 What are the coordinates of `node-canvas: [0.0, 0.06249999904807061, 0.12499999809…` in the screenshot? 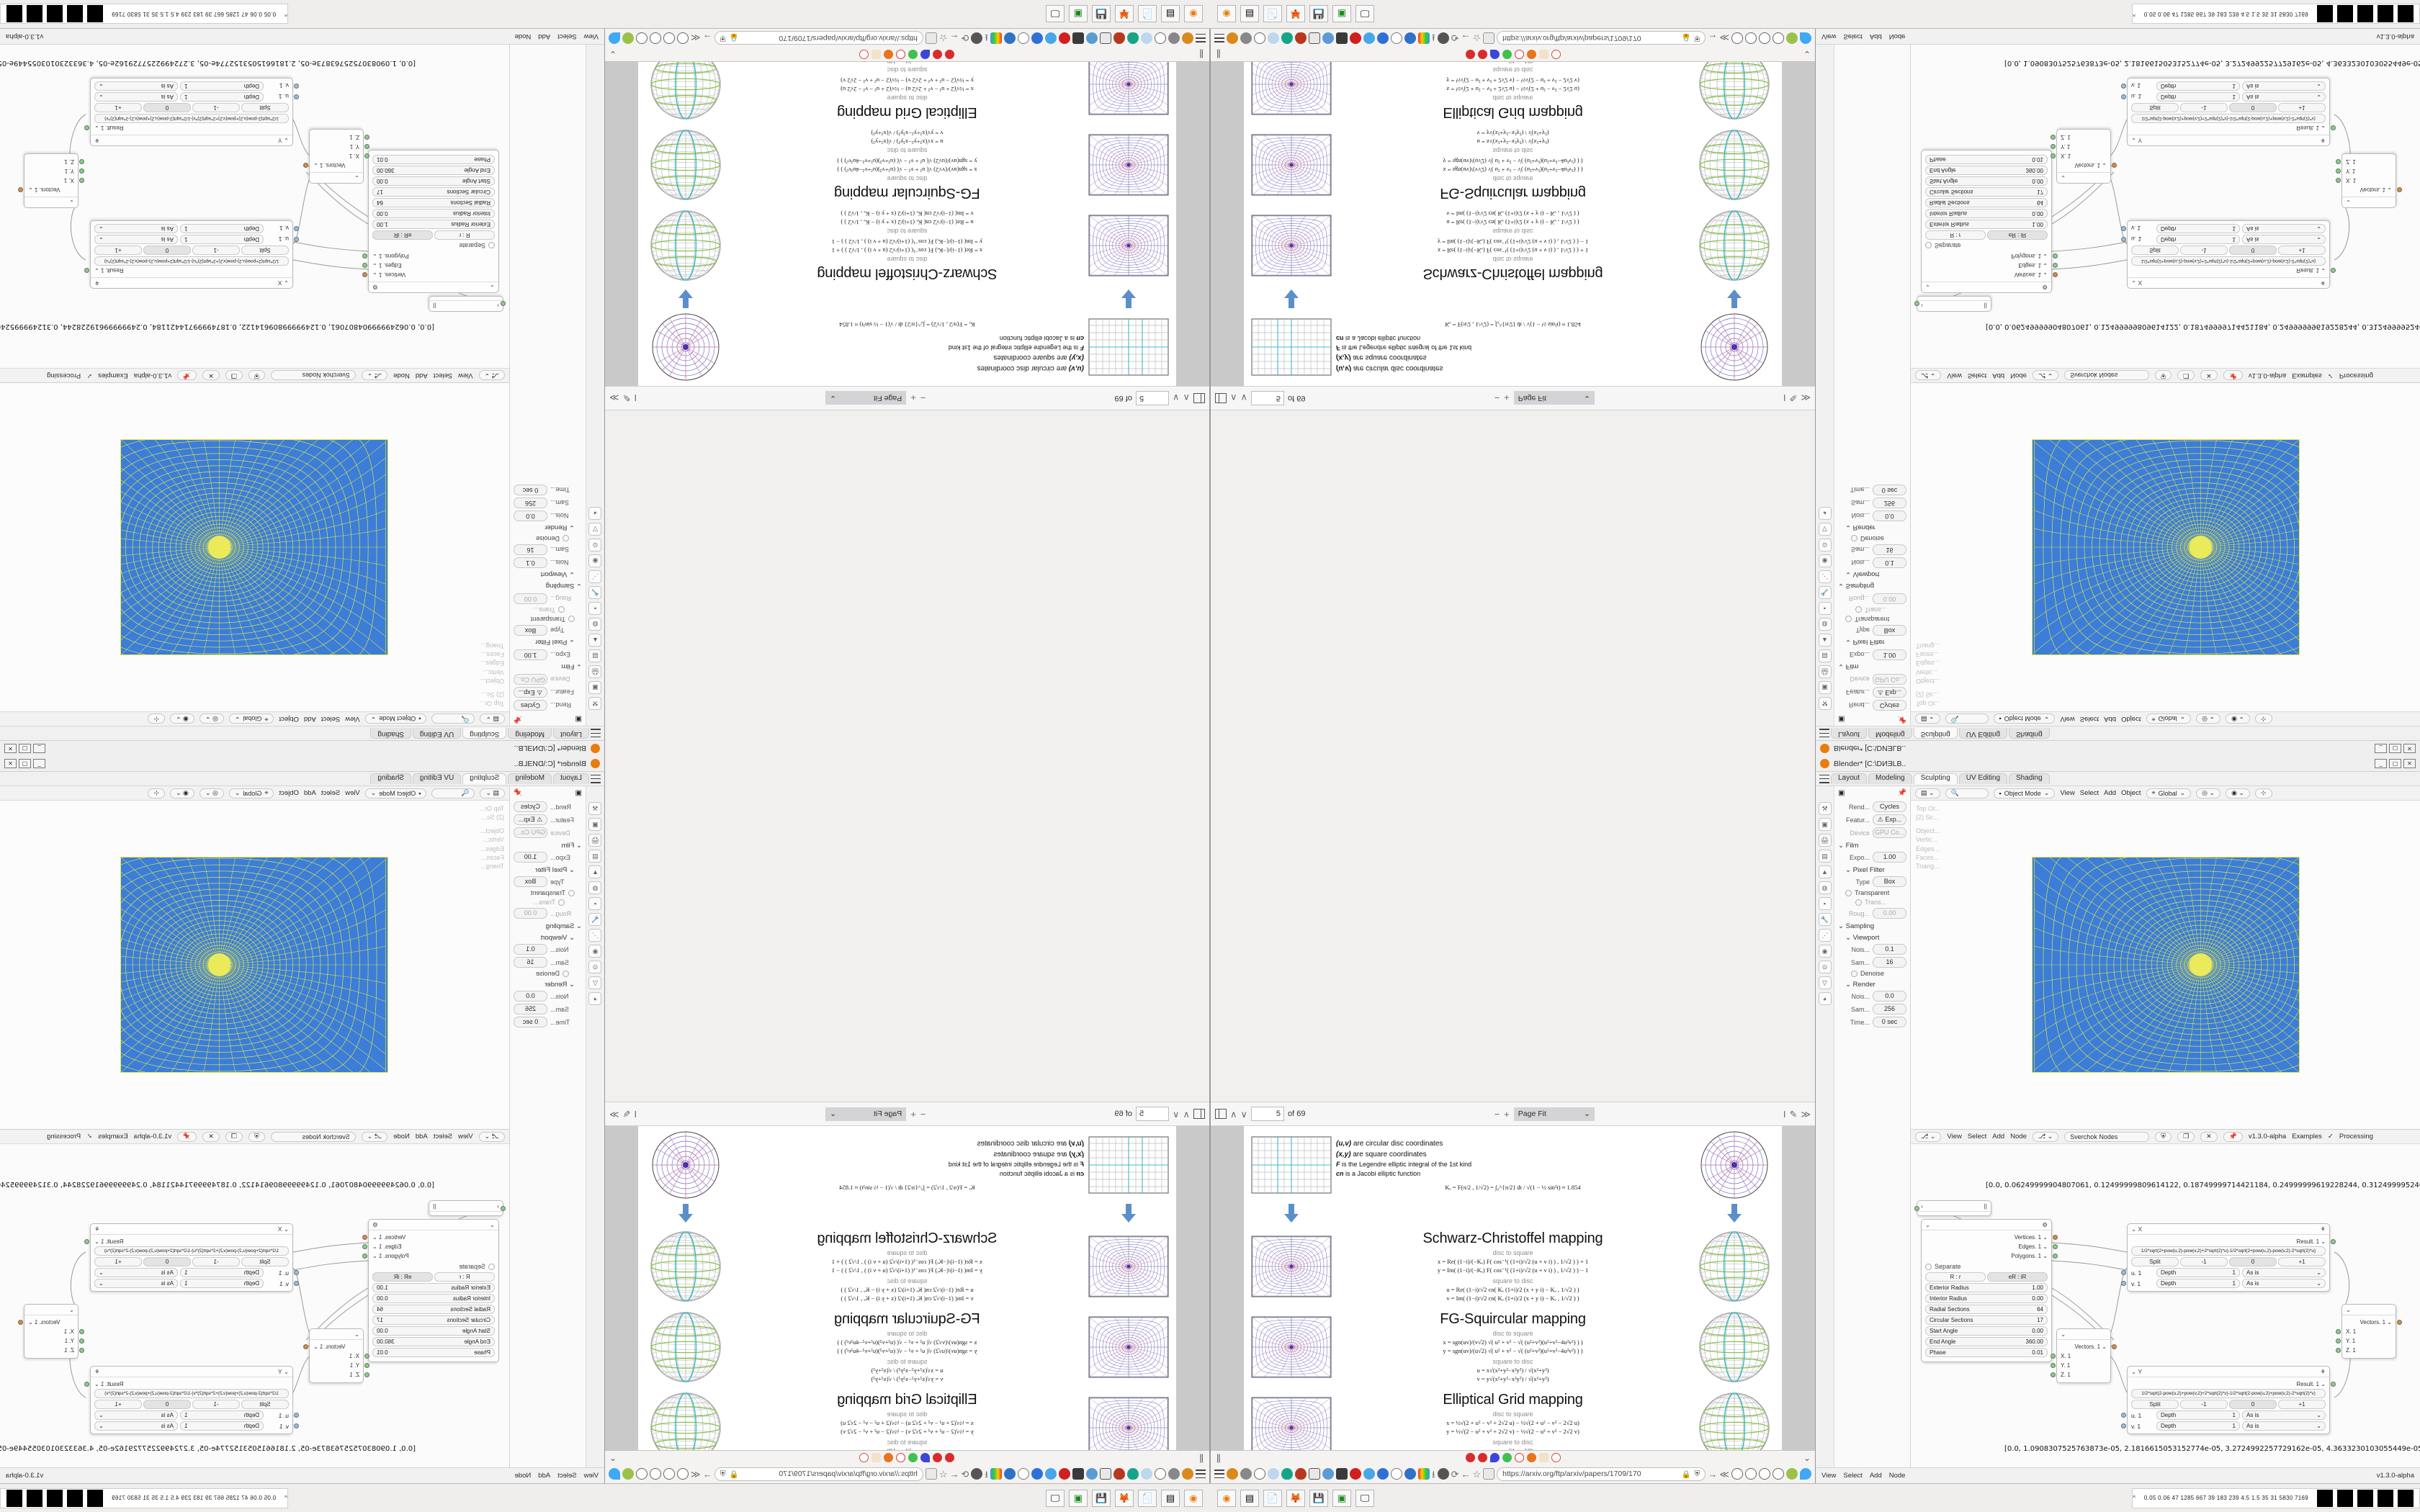 It's located at (255, 1305).